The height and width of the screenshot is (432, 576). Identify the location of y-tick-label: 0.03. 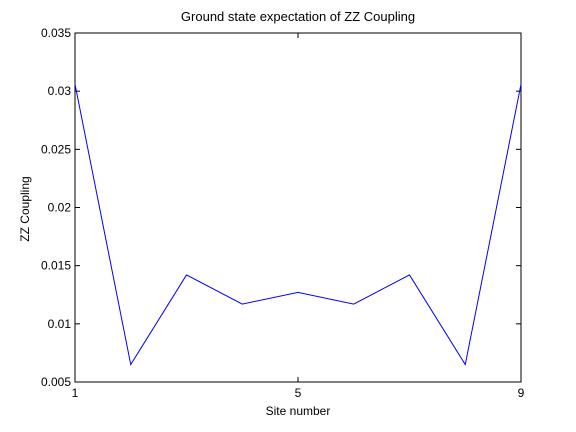
(60, 91).